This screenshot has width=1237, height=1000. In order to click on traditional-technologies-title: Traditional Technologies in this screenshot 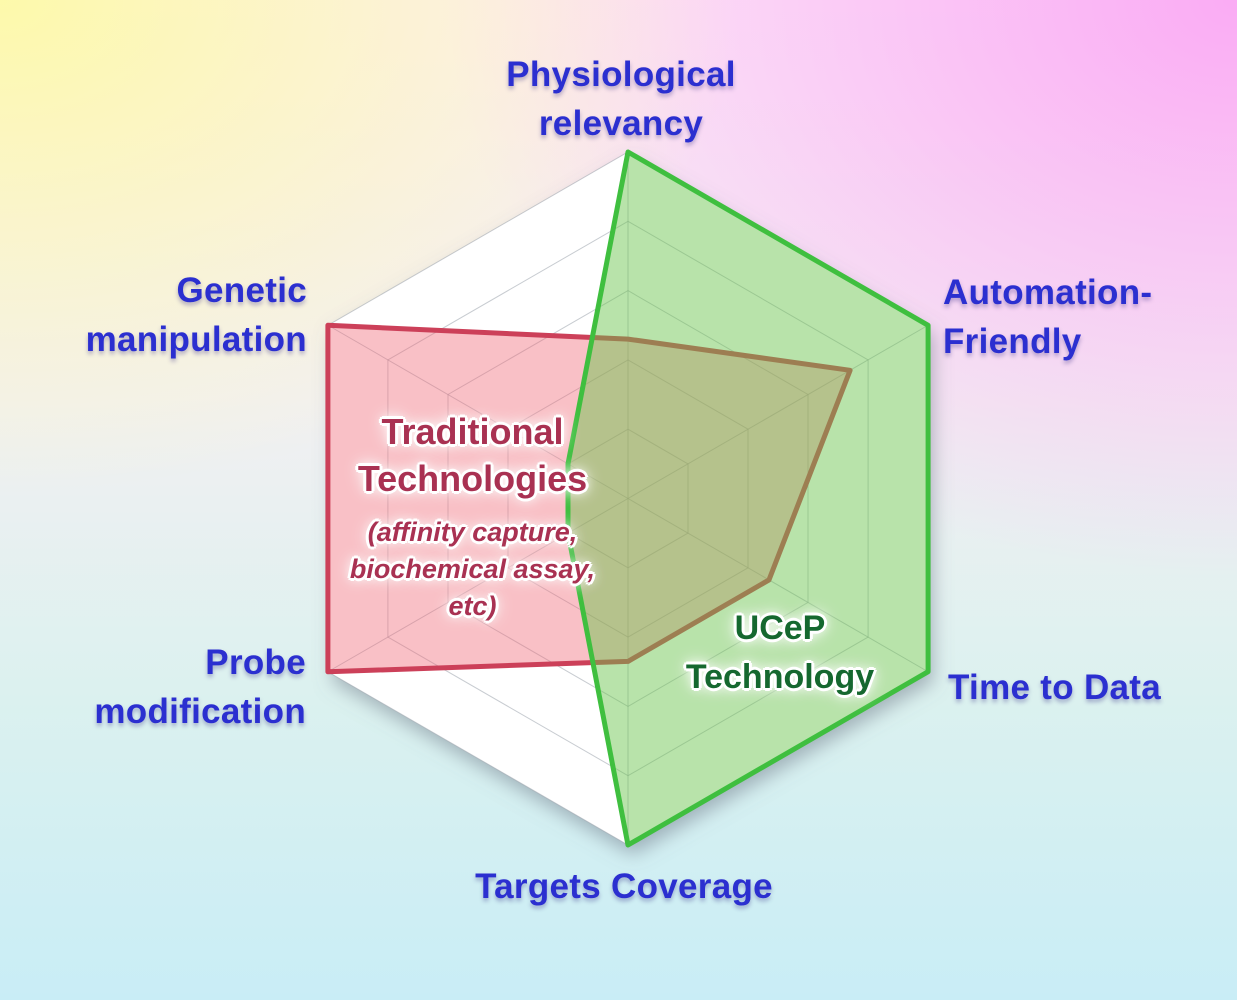, I will do `click(472, 455)`.